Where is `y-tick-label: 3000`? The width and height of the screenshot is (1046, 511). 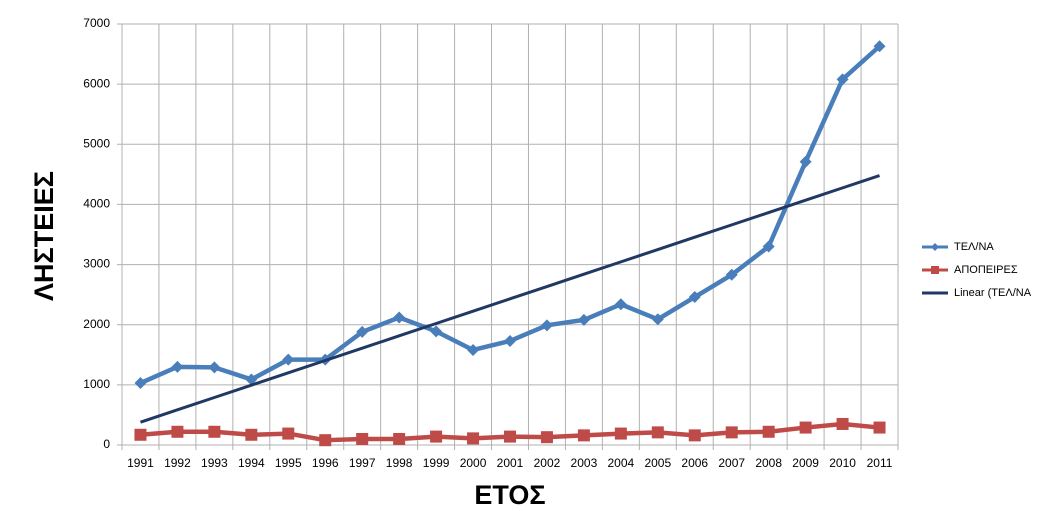
y-tick-label: 3000 is located at coordinates (96, 264).